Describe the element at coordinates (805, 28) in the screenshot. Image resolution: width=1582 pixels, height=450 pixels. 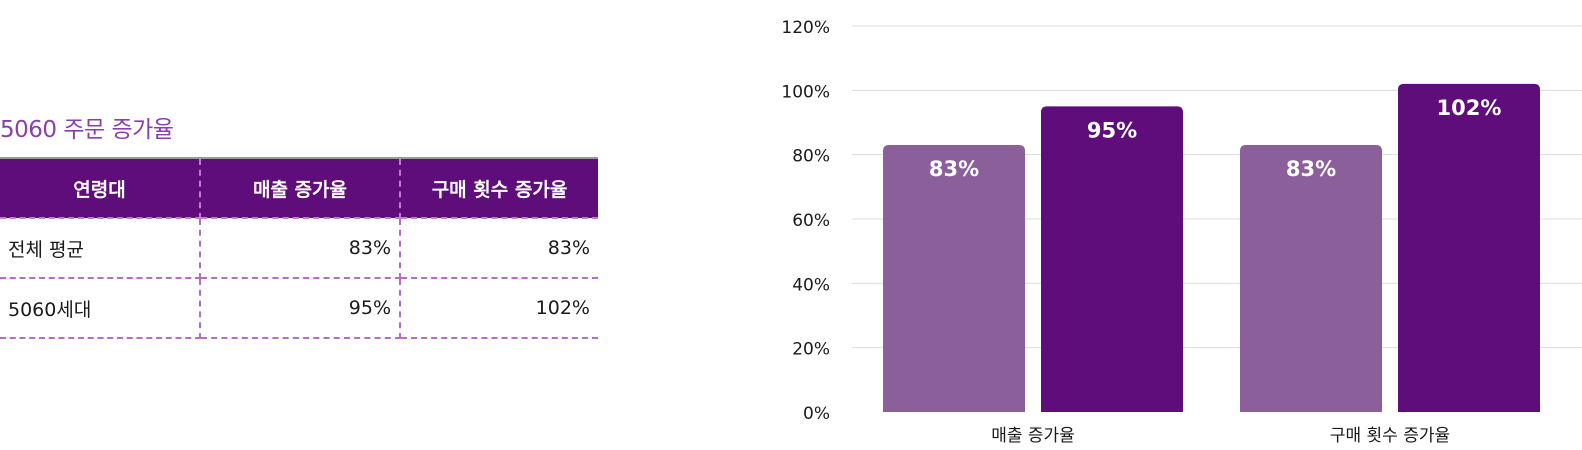
I see `y-tick-label: 120%` at that location.